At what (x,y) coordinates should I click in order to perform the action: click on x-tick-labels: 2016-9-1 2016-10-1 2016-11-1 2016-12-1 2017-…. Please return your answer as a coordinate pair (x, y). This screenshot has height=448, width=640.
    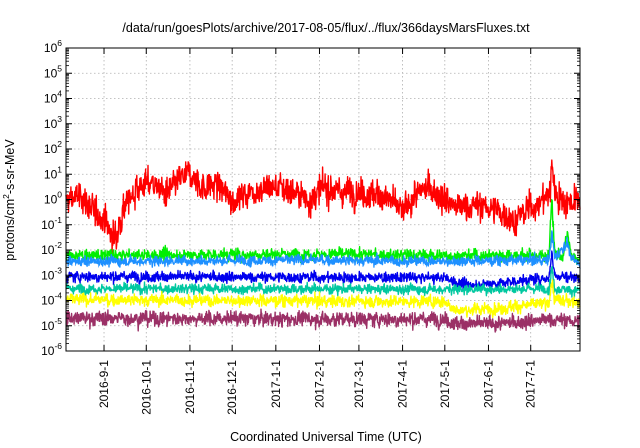
    Looking at the image, I should click on (317, 387).